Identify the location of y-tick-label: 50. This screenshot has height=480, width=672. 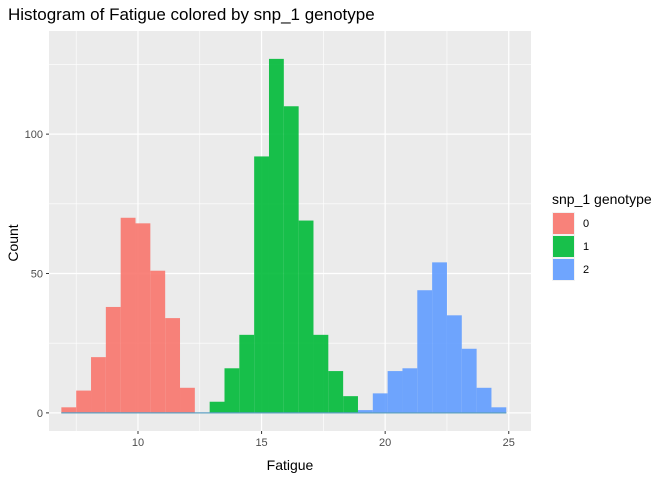
(37, 275).